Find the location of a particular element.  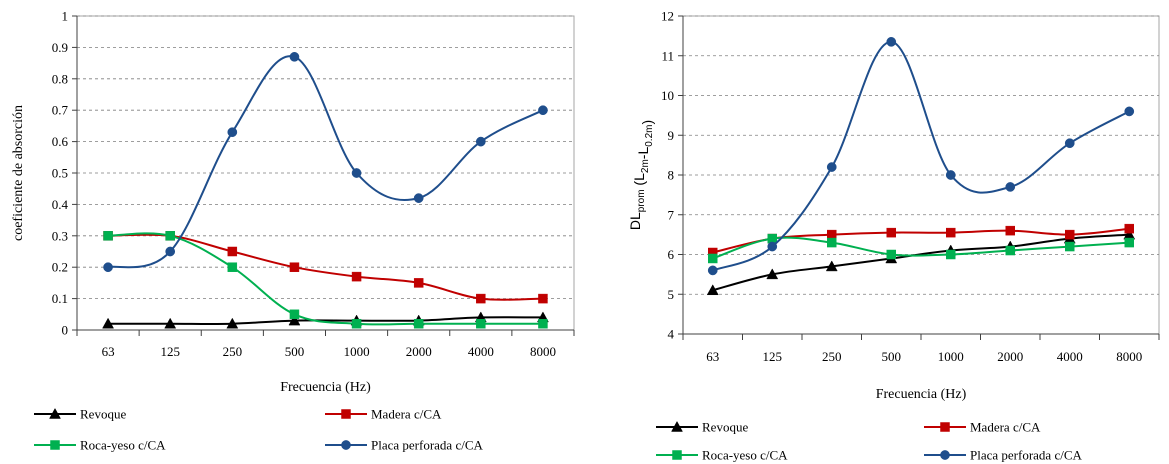

legend-item: Revoque is located at coordinates (80, 414).